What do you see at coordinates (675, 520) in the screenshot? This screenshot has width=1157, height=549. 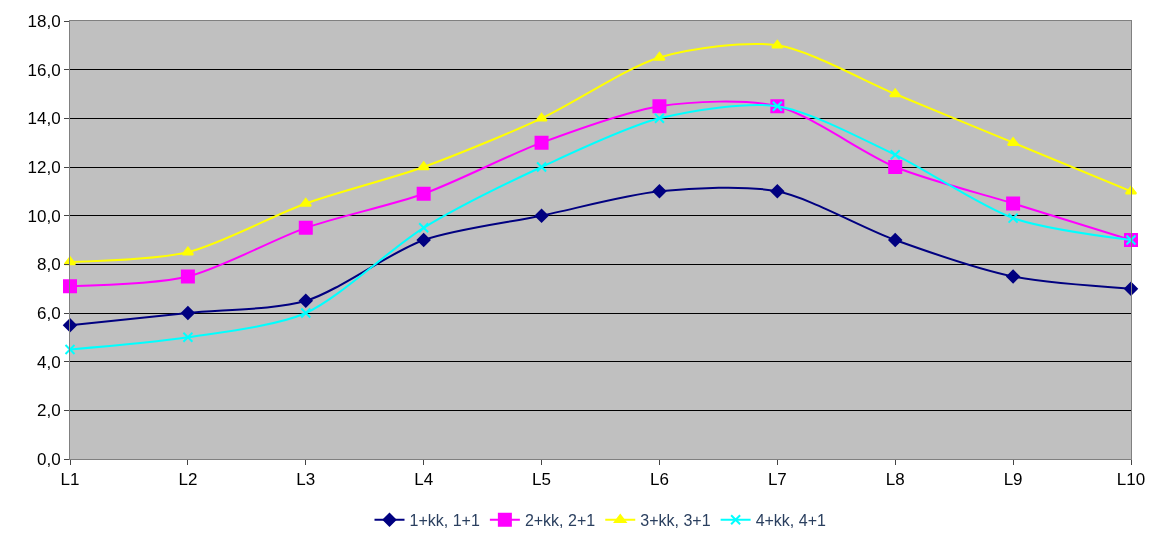 I see `legend-label: 3+kk, 3+1` at bounding box center [675, 520].